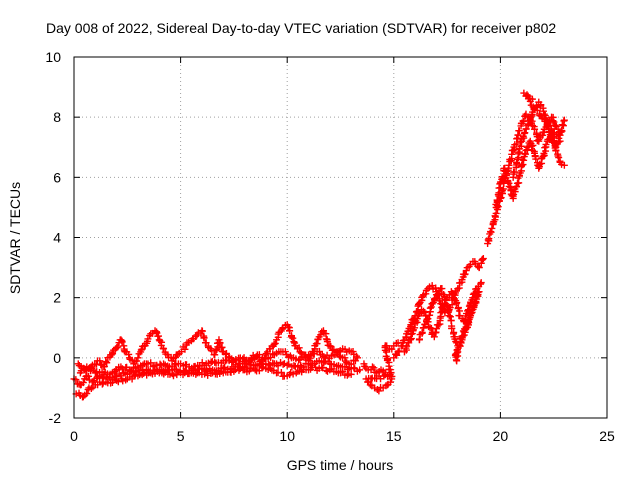 The height and width of the screenshot is (480, 640). I want to click on y-tick-label: 0, so click(57, 358).